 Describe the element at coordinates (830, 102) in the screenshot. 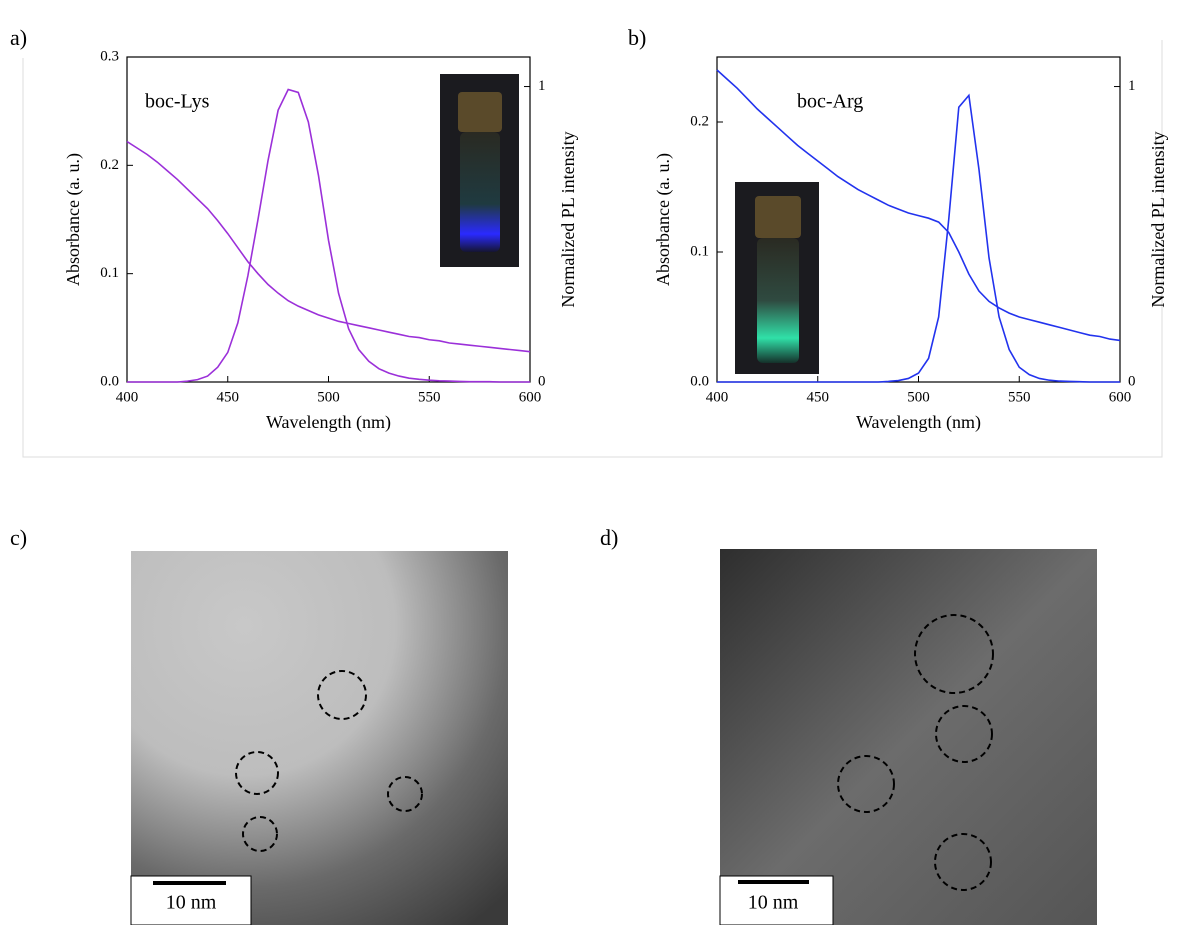

I see `annotation: boc-Arg` at that location.